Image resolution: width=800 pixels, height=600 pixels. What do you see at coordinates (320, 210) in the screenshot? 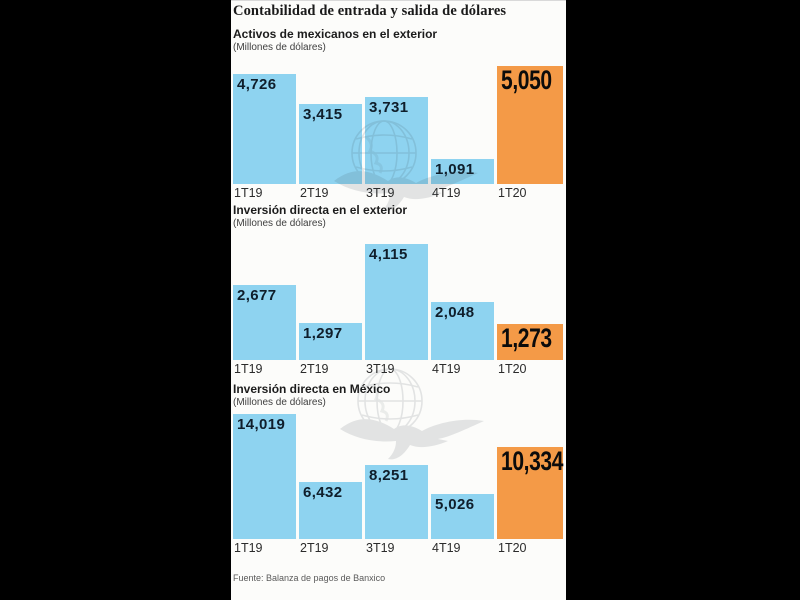
I see `chart-title-inversion-exterior: Inversión directa en el exterior` at bounding box center [320, 210].